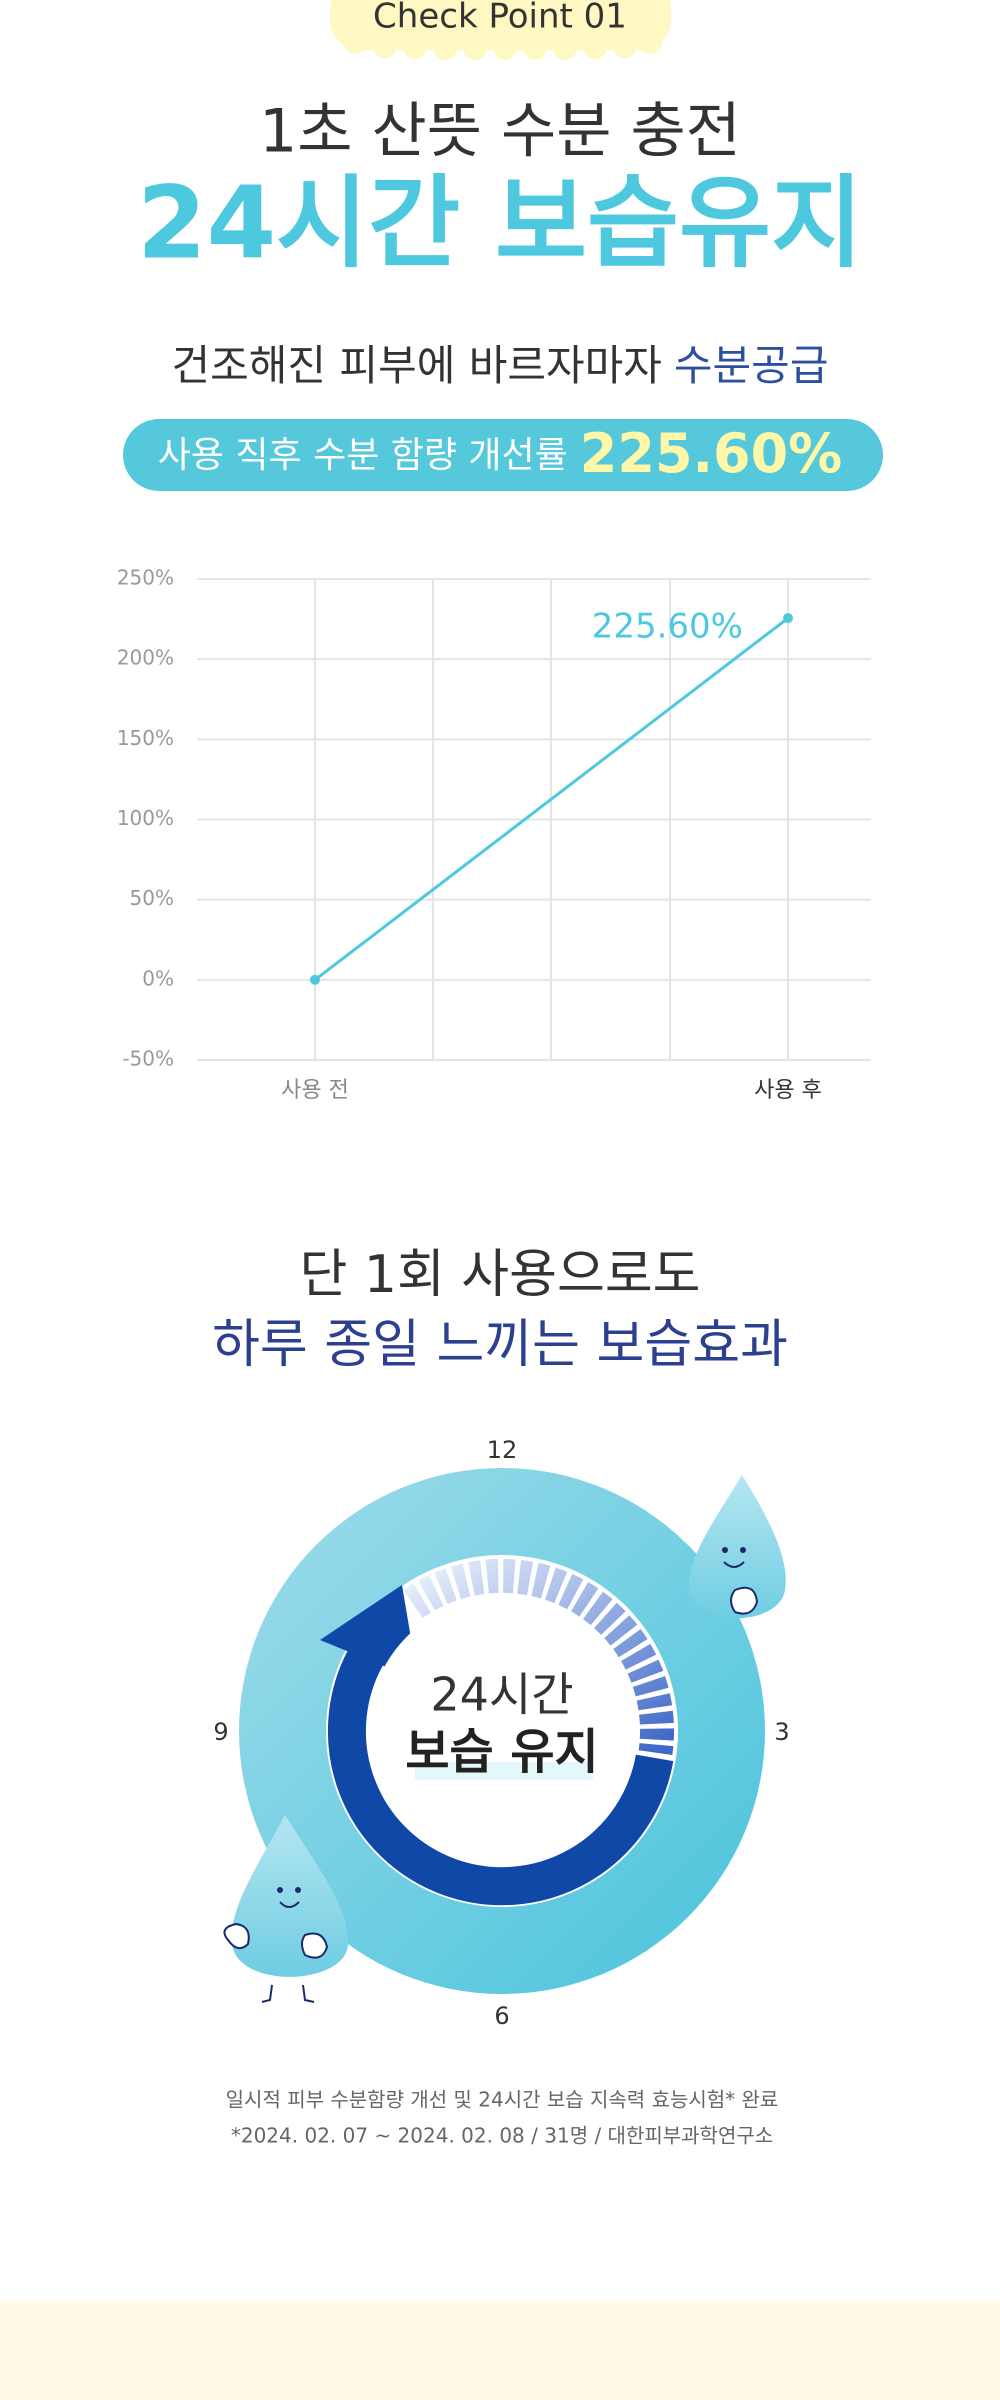 The image size is (1000, 2400). I want to click on highlight, so click(504, 1771).